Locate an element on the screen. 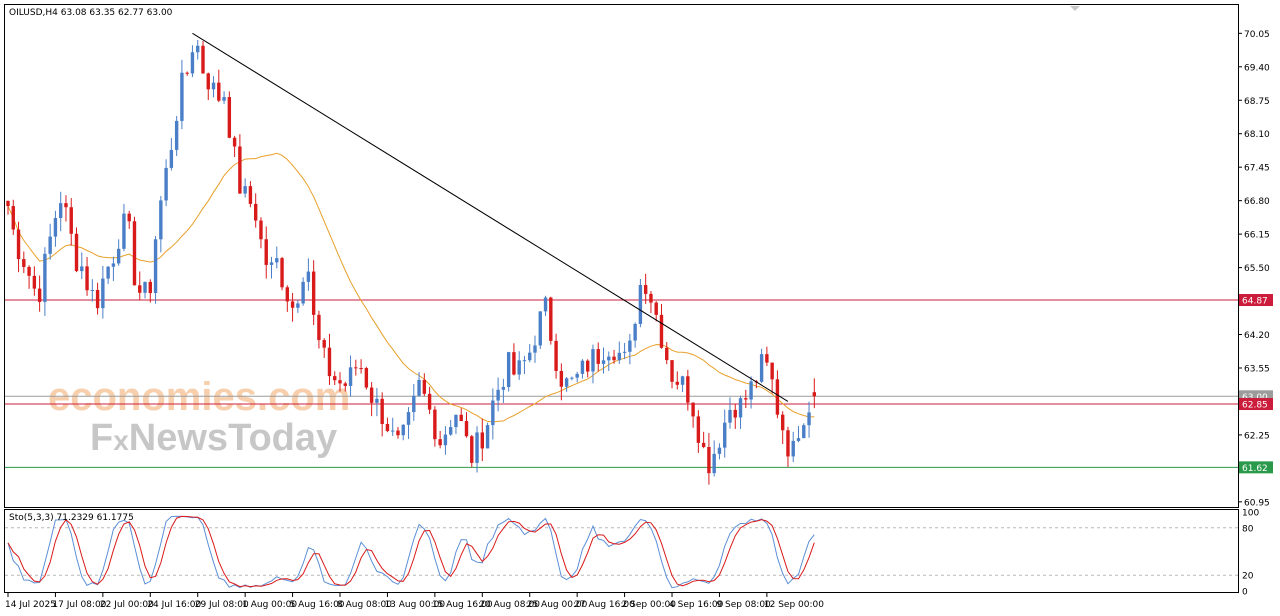 This screenshot has width=1280, height=616. time-tick-label: 1 Aug 00:00 is located at coordinates (269, 605).